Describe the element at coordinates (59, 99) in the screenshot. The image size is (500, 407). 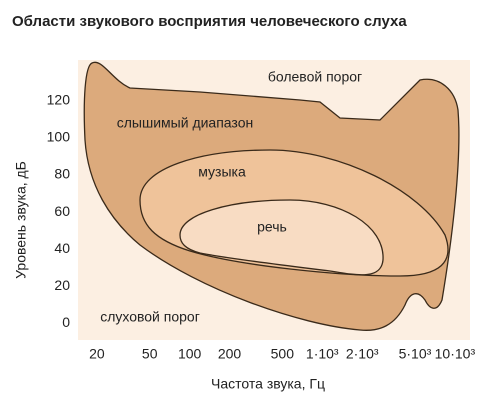
I see `y-tick-label: 120` at that location.